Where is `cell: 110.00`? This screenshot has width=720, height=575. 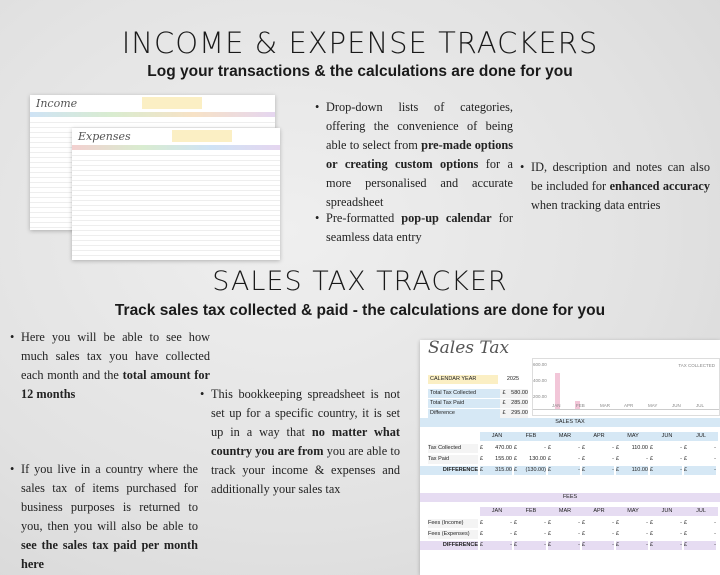
cell: 110.00 is located at coordinates (639, 448).